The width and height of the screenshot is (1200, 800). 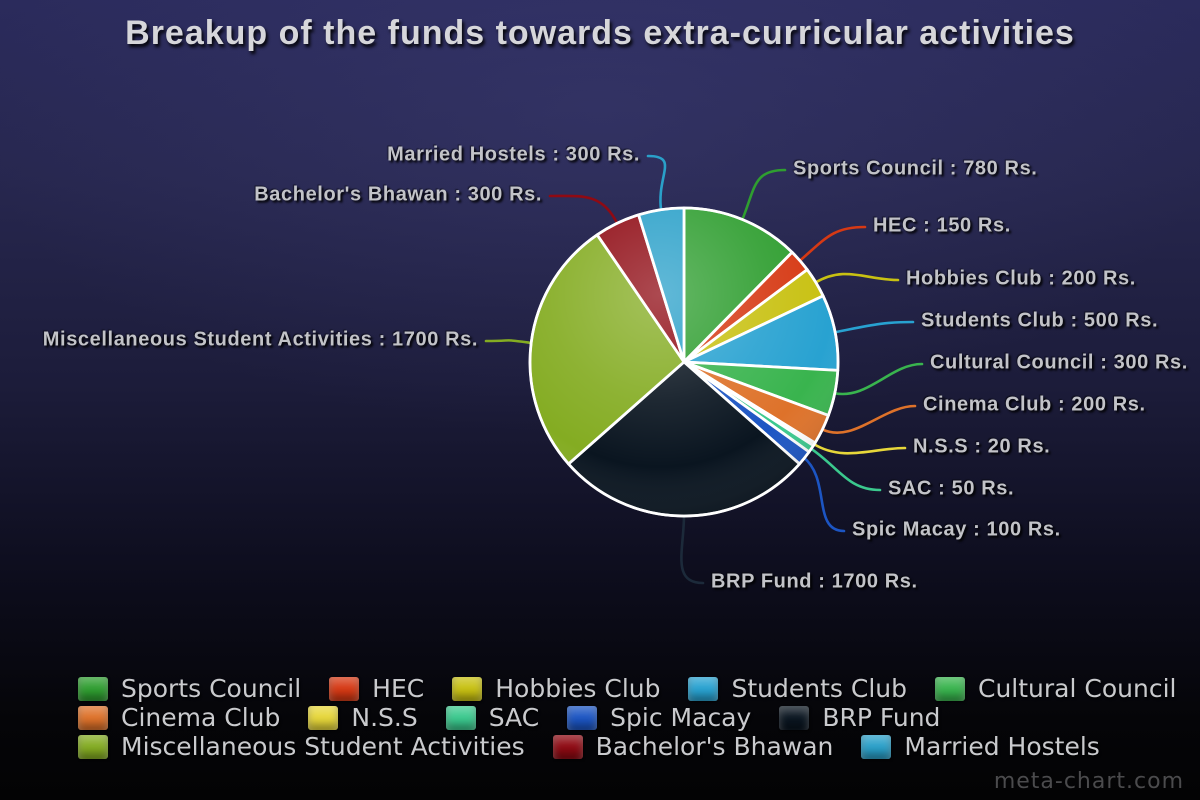 What do you see at coordinates (93, 688) in the screenshot?
I see `legend-swatch-sports-council` at bounding box center [93, 688].